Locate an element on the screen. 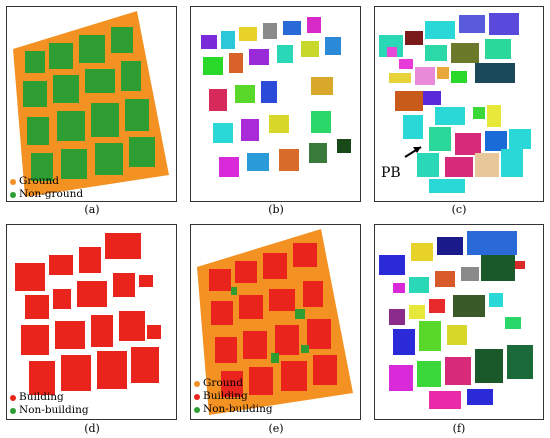 The image size is (550, 438). caption-c: (c) is located at coordinates (459, 209).